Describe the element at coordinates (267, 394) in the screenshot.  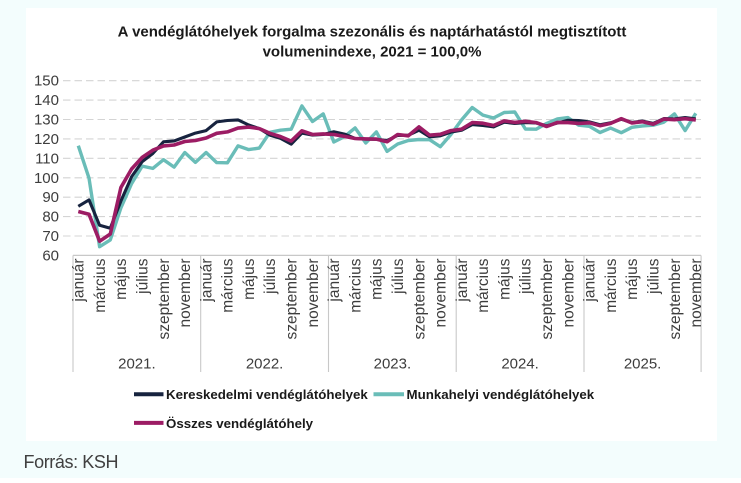
I see `svg-text: Kereskedelmi vendéglátóhelyek` at that location.